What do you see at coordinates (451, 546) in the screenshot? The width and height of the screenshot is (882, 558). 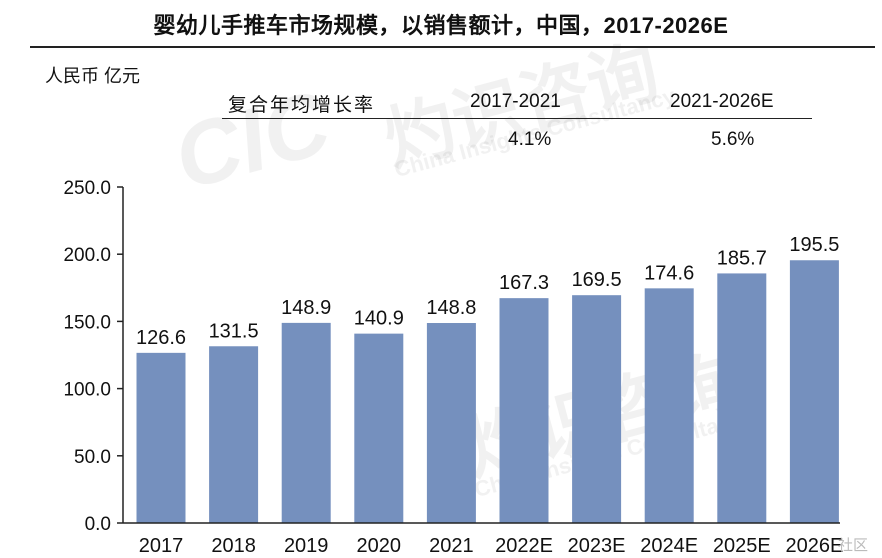 I see `x-tick-label: 2021` at bounding box center [451, 546].